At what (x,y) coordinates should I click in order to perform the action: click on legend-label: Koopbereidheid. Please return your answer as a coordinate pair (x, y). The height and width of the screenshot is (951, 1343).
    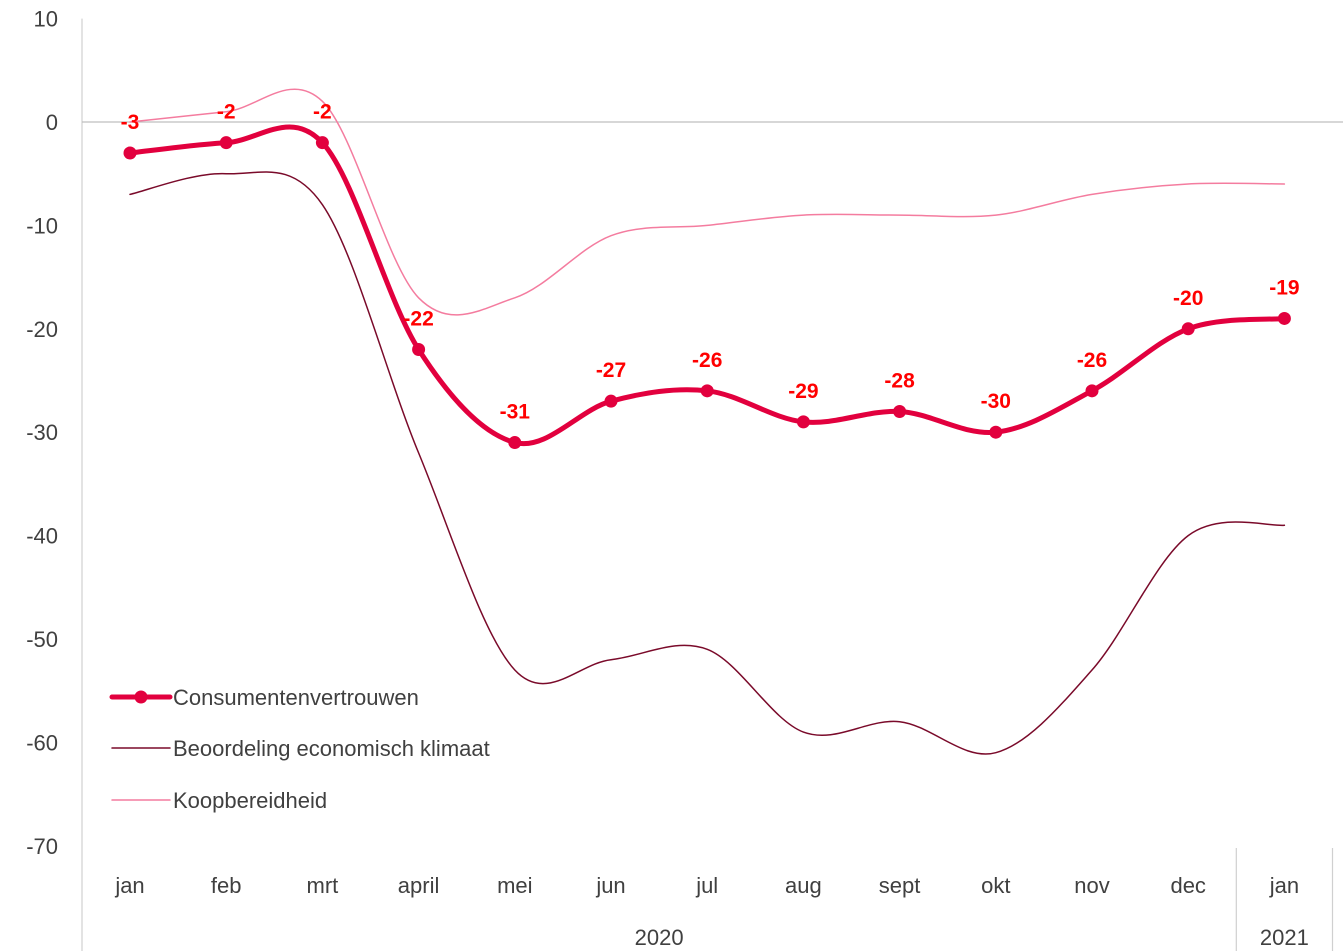
    Looking at the image, I should click on (250, 800).